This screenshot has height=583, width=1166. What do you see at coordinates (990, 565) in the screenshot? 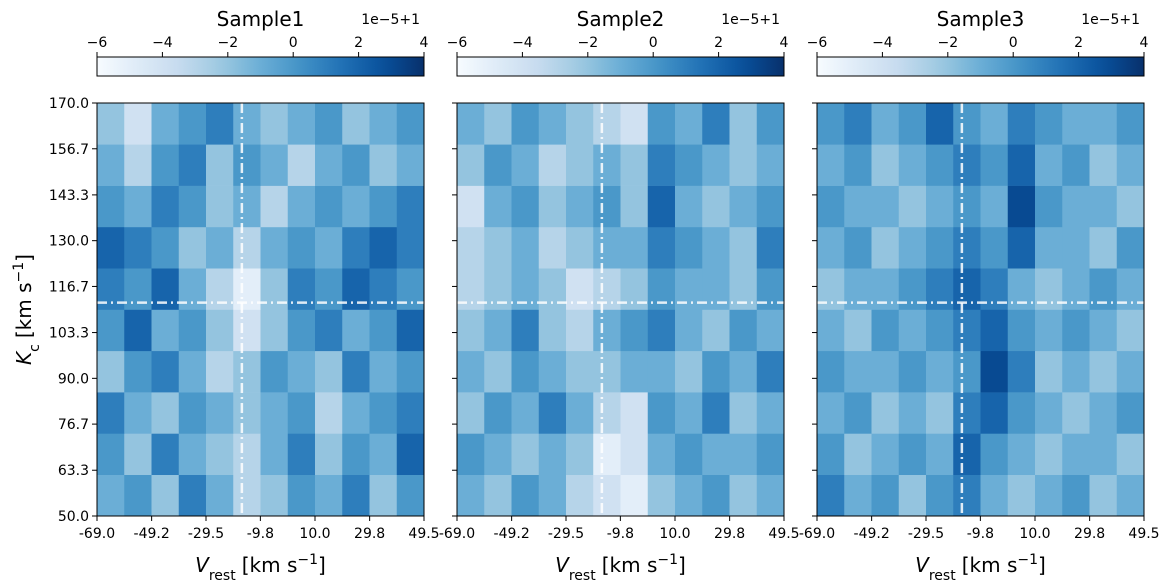
I see `axis-label-part: [km s` at bounding box center [990, 565].